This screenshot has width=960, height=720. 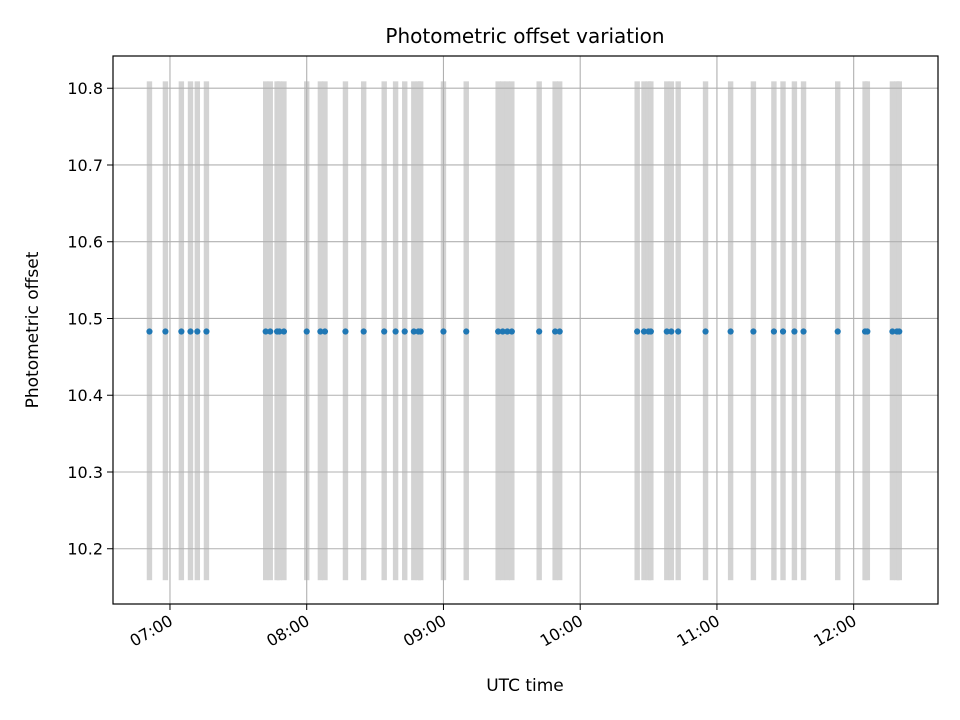 I want to click on y-tick-label: 10.6, so click(x=85, y=242).